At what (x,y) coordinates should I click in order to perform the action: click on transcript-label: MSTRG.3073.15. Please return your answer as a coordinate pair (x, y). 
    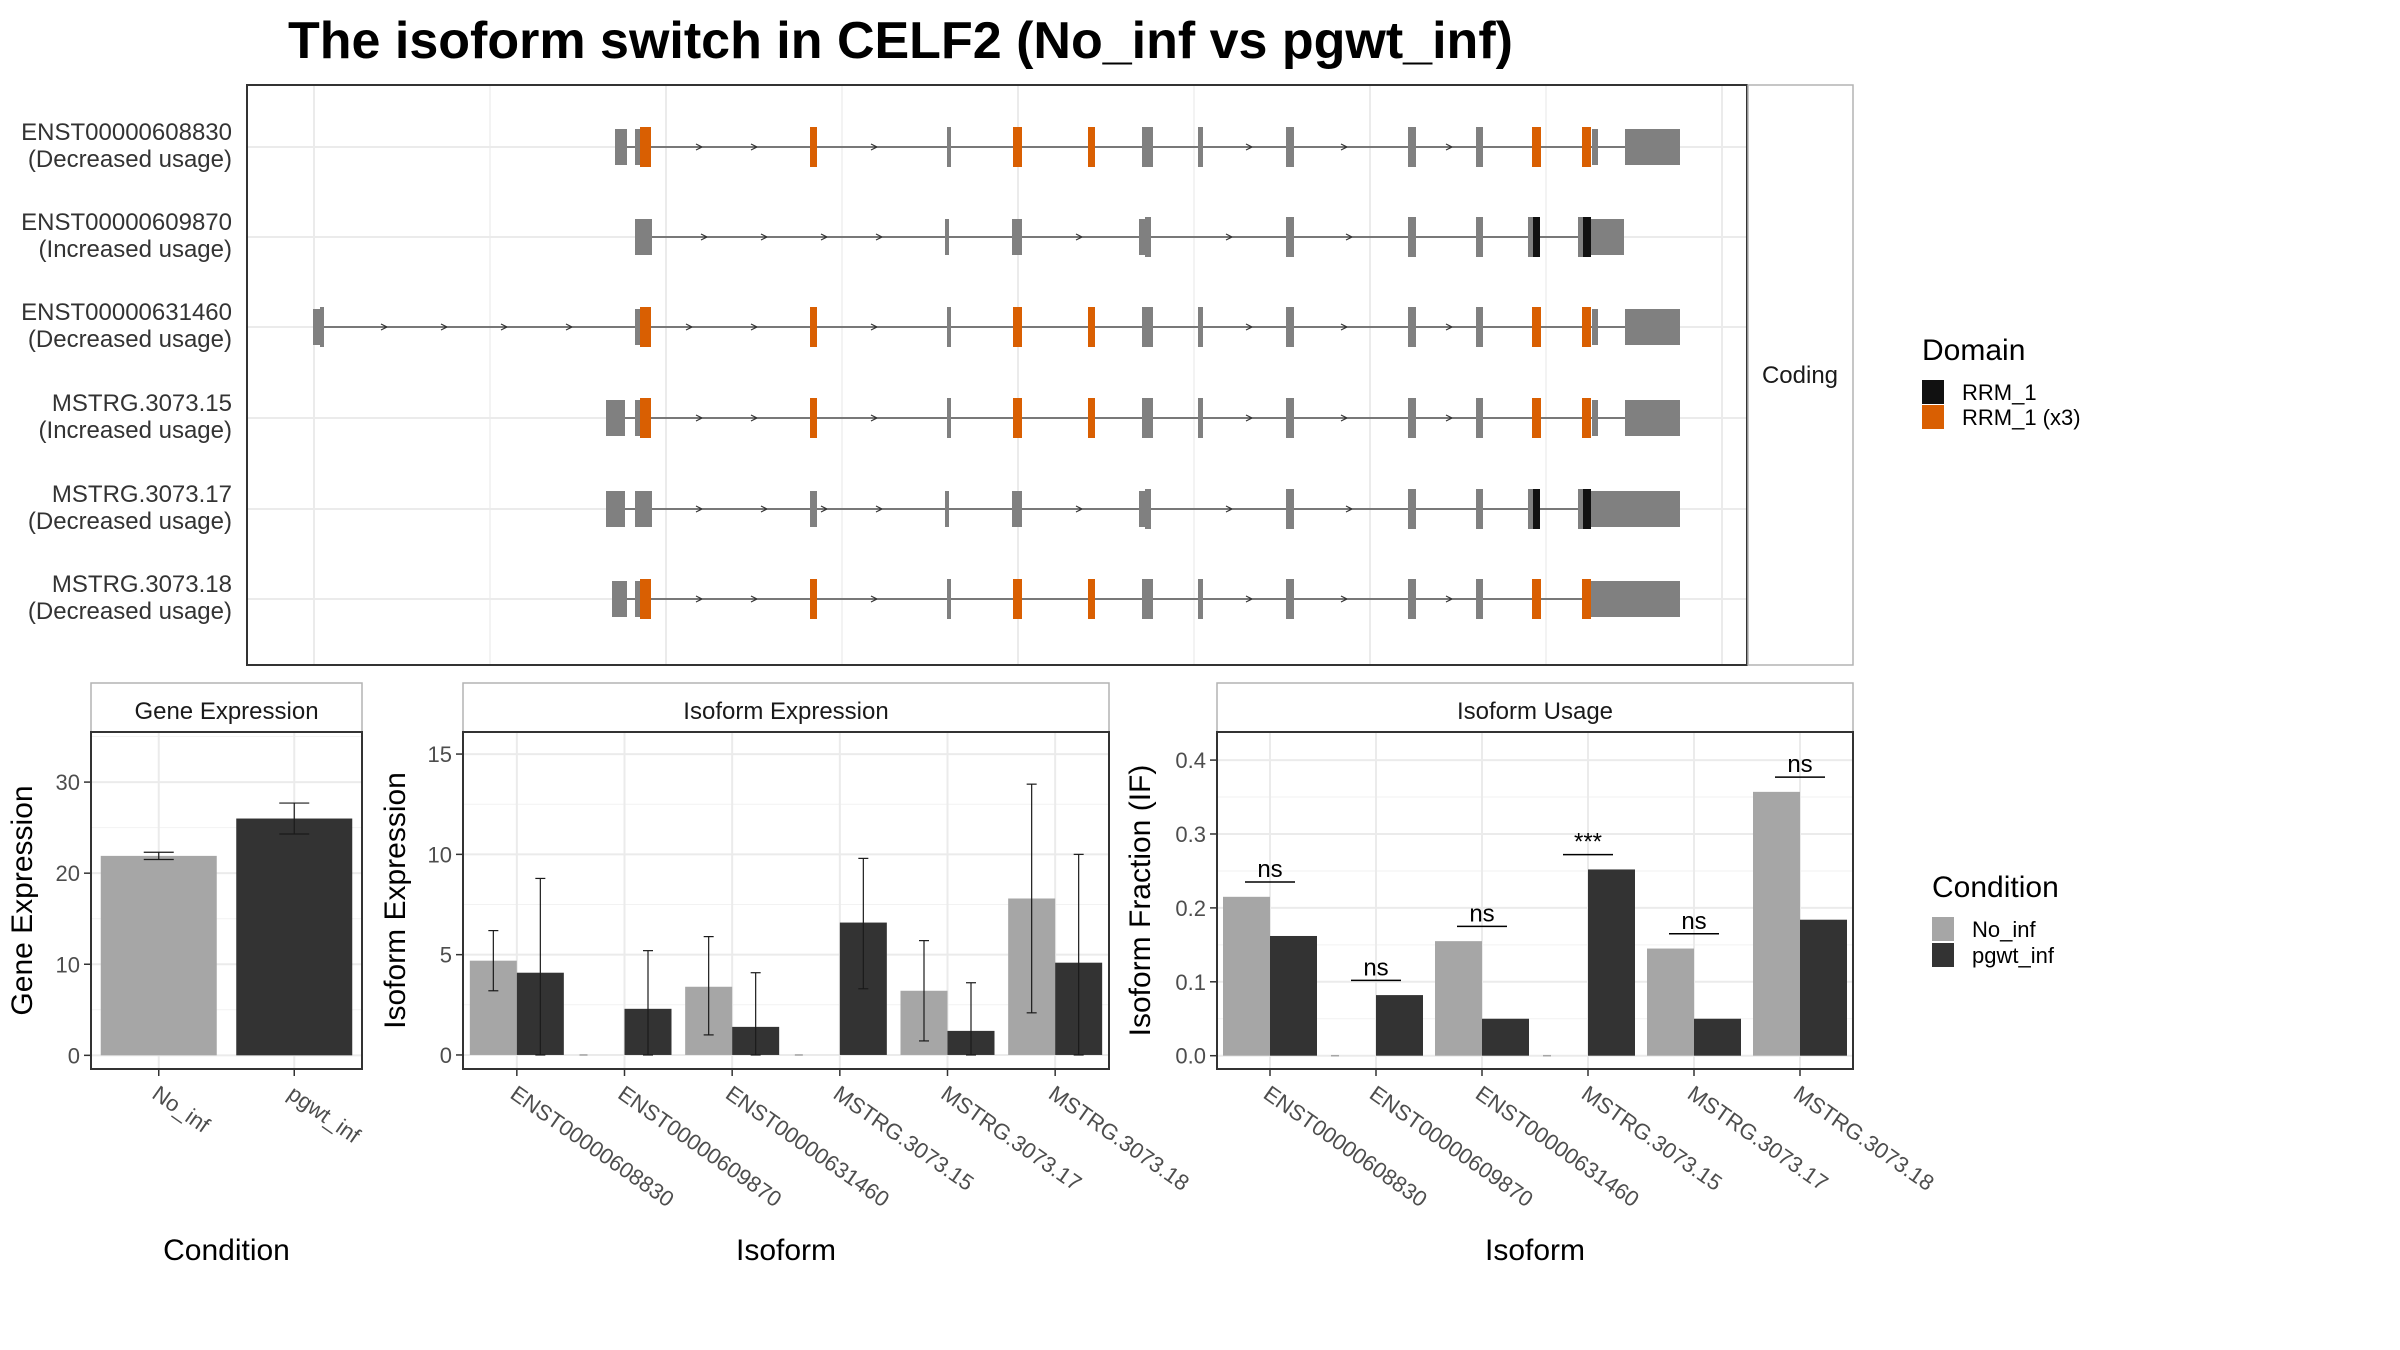
    Looking at the image, I should click on (142, 403).